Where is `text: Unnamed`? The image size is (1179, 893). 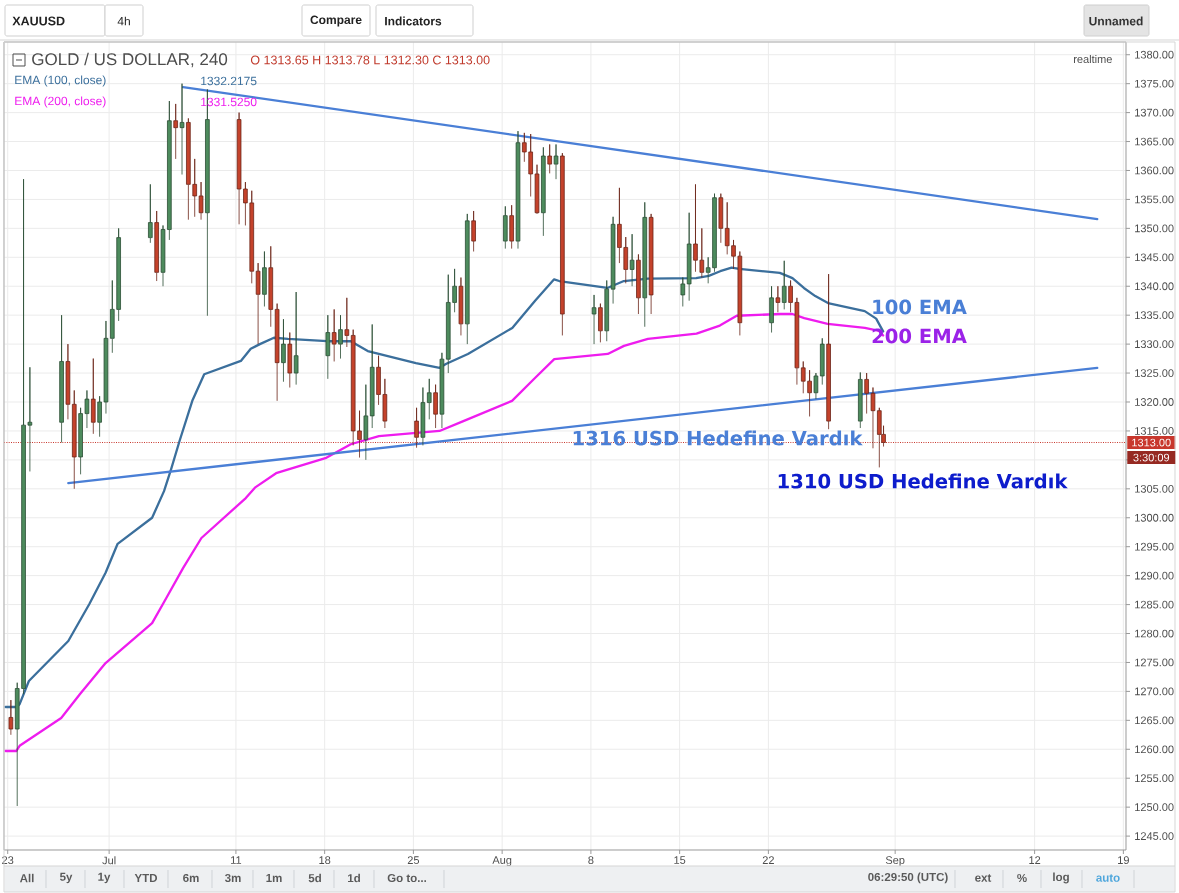
text: Unnamed is located at coordinates (1116, 21).